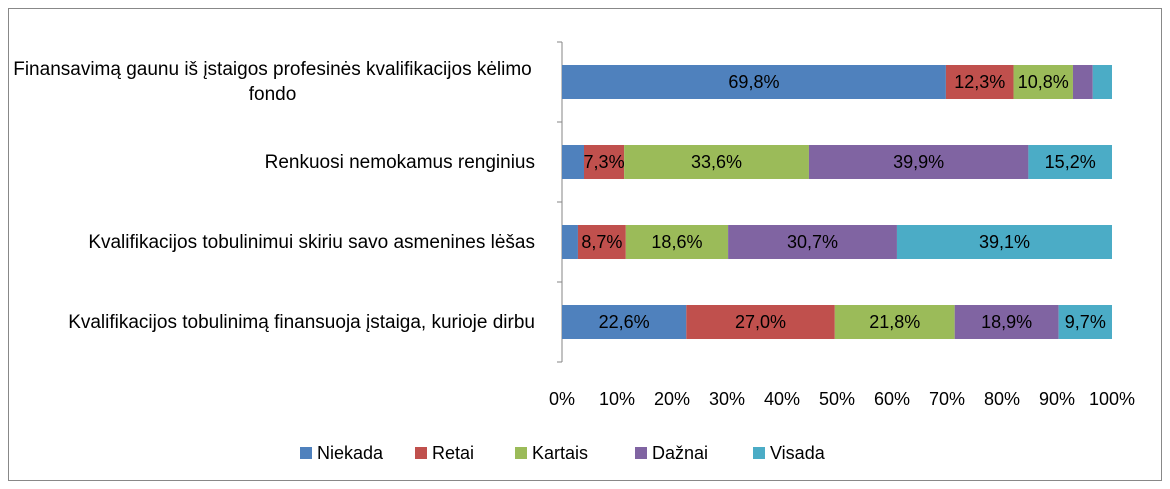 The height and width of the screenshot is (489, 1170). I want to click on value-label: 69,8%, so click(753, 82).